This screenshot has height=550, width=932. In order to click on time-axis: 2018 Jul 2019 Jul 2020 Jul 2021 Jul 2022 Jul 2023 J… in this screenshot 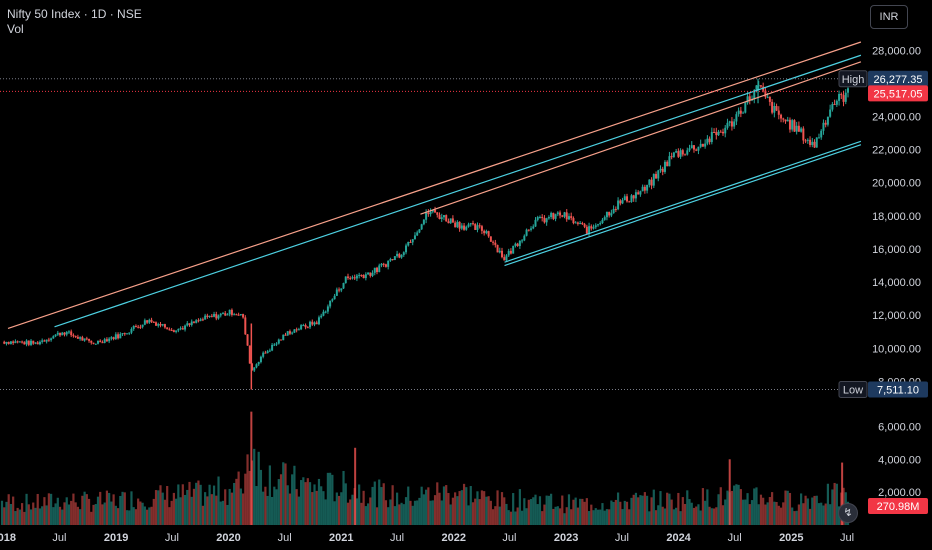, I will do `click(466, 539)`.